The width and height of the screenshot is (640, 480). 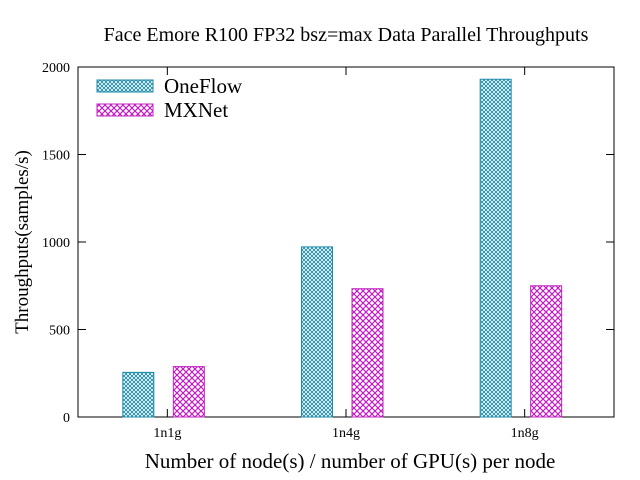 I want to click on y-tick-label: 0, so click(x=66, y=418).